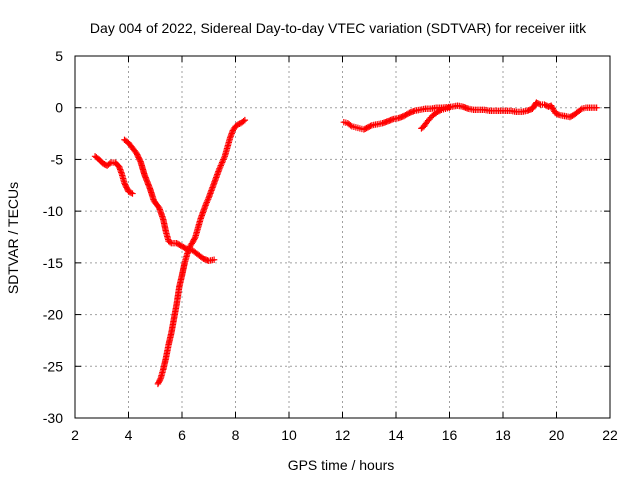 The width and height of the screenshot is (640, 485). I want to click on y-axis-label: SDTVAR / TECUs, so click(13, 238).